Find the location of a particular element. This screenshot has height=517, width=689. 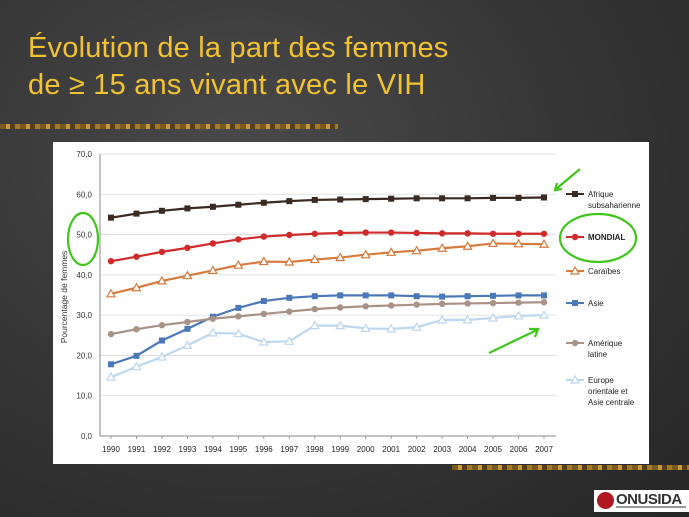

series-afrique-subsaharienne is located at coordinates (327, 207).